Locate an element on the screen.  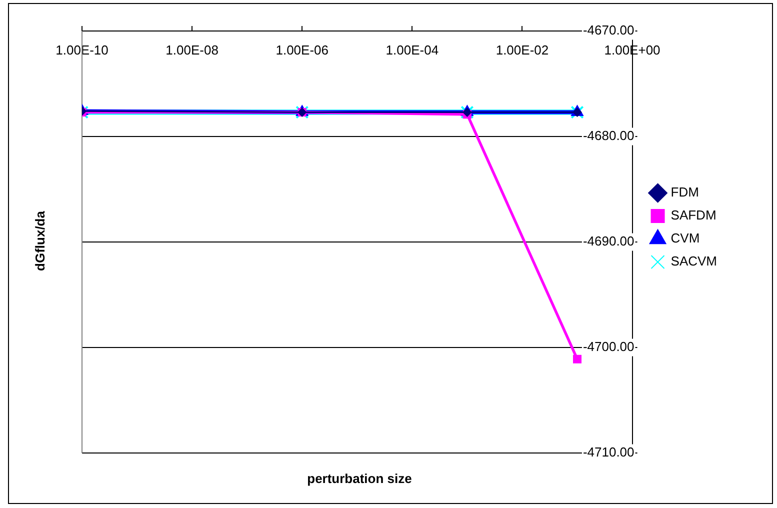
x-tick-label: 1.00E-10 is located at coordinates (82, 50).